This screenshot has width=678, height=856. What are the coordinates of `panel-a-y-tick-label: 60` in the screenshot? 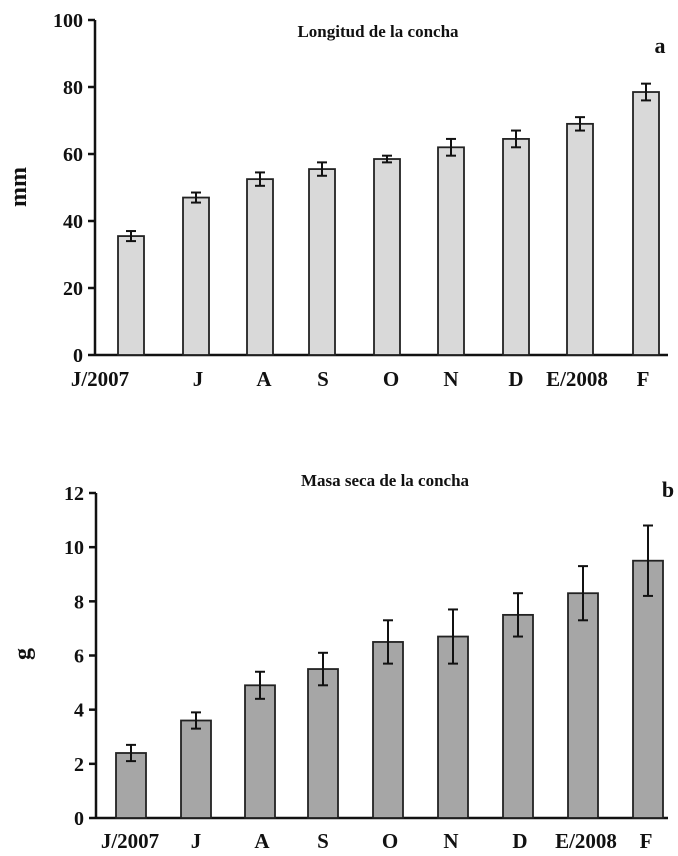 It's located at (73, 155).